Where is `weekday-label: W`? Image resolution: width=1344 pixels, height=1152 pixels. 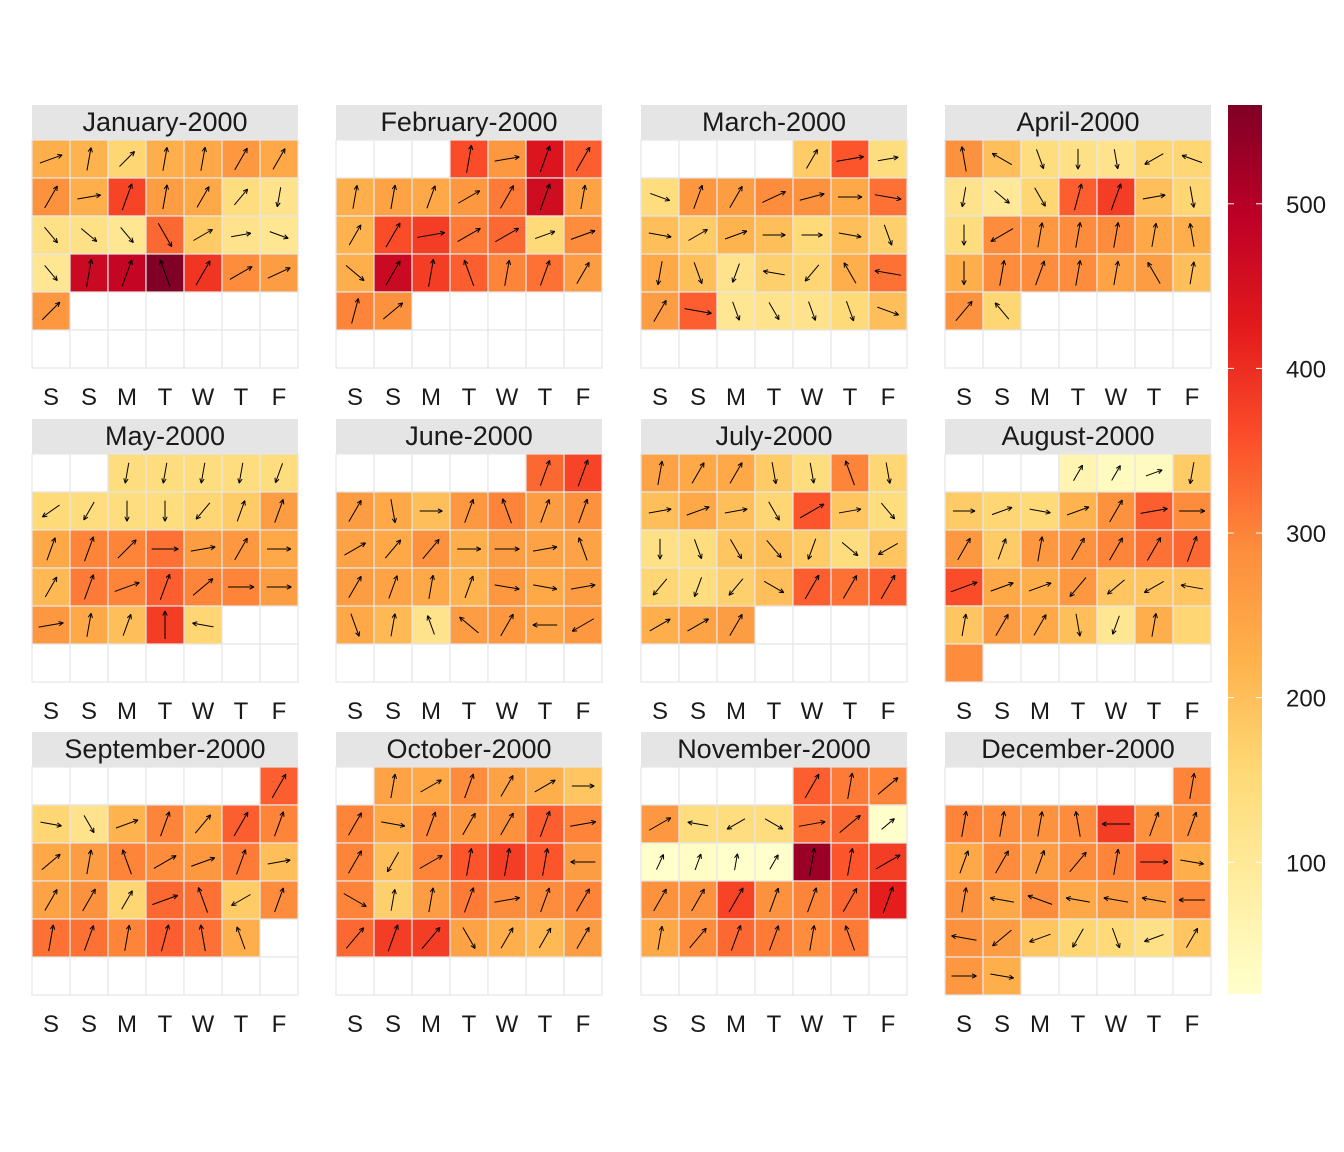 weekday-label: W is located at coordinates (1116, 711).